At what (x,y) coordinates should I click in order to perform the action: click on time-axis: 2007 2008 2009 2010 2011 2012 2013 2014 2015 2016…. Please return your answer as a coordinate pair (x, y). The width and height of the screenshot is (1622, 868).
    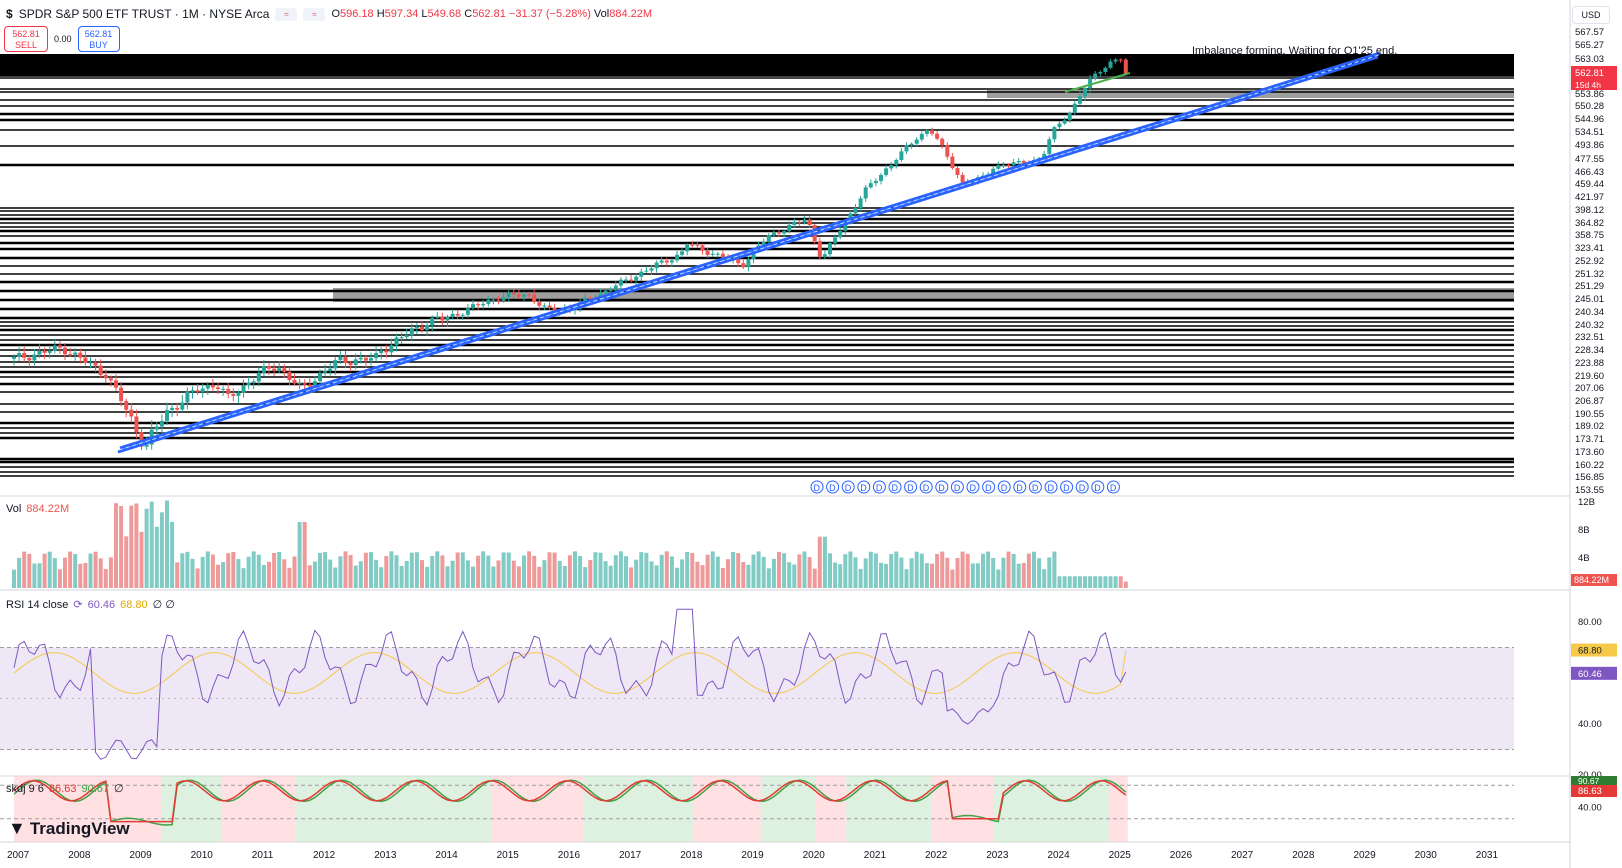
    Looking at the image, I should click on (752, 855).